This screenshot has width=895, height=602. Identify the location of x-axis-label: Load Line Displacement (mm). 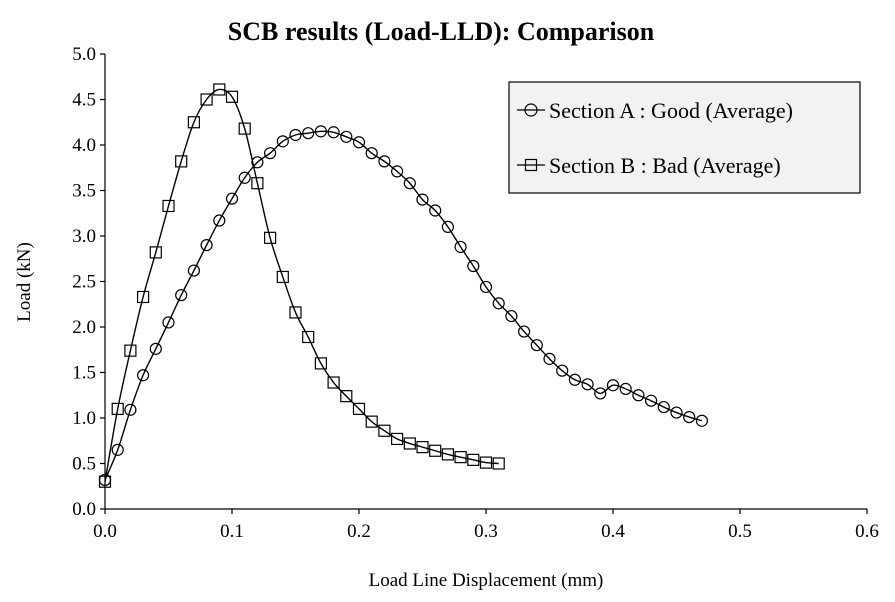
(486, 580).